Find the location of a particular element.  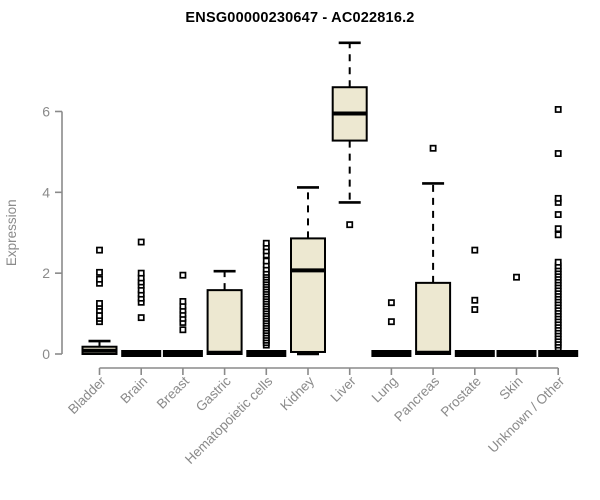

x-category-label: Unknown / Other is located at coordinates (526, 414).